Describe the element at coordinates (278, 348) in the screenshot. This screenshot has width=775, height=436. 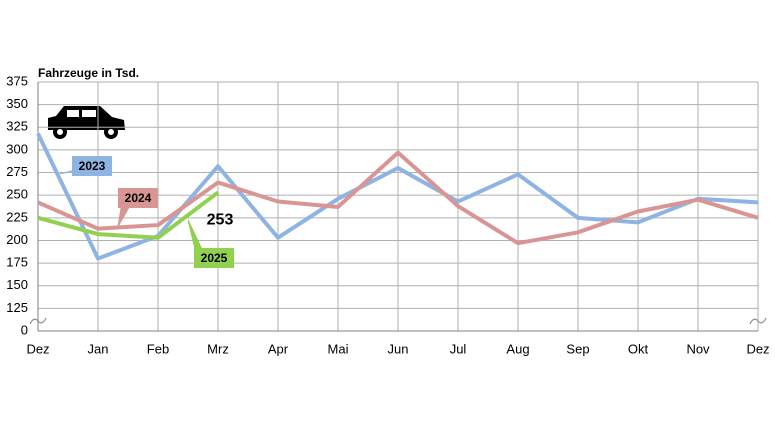
I see `x-tick-label: Apr` at that location.